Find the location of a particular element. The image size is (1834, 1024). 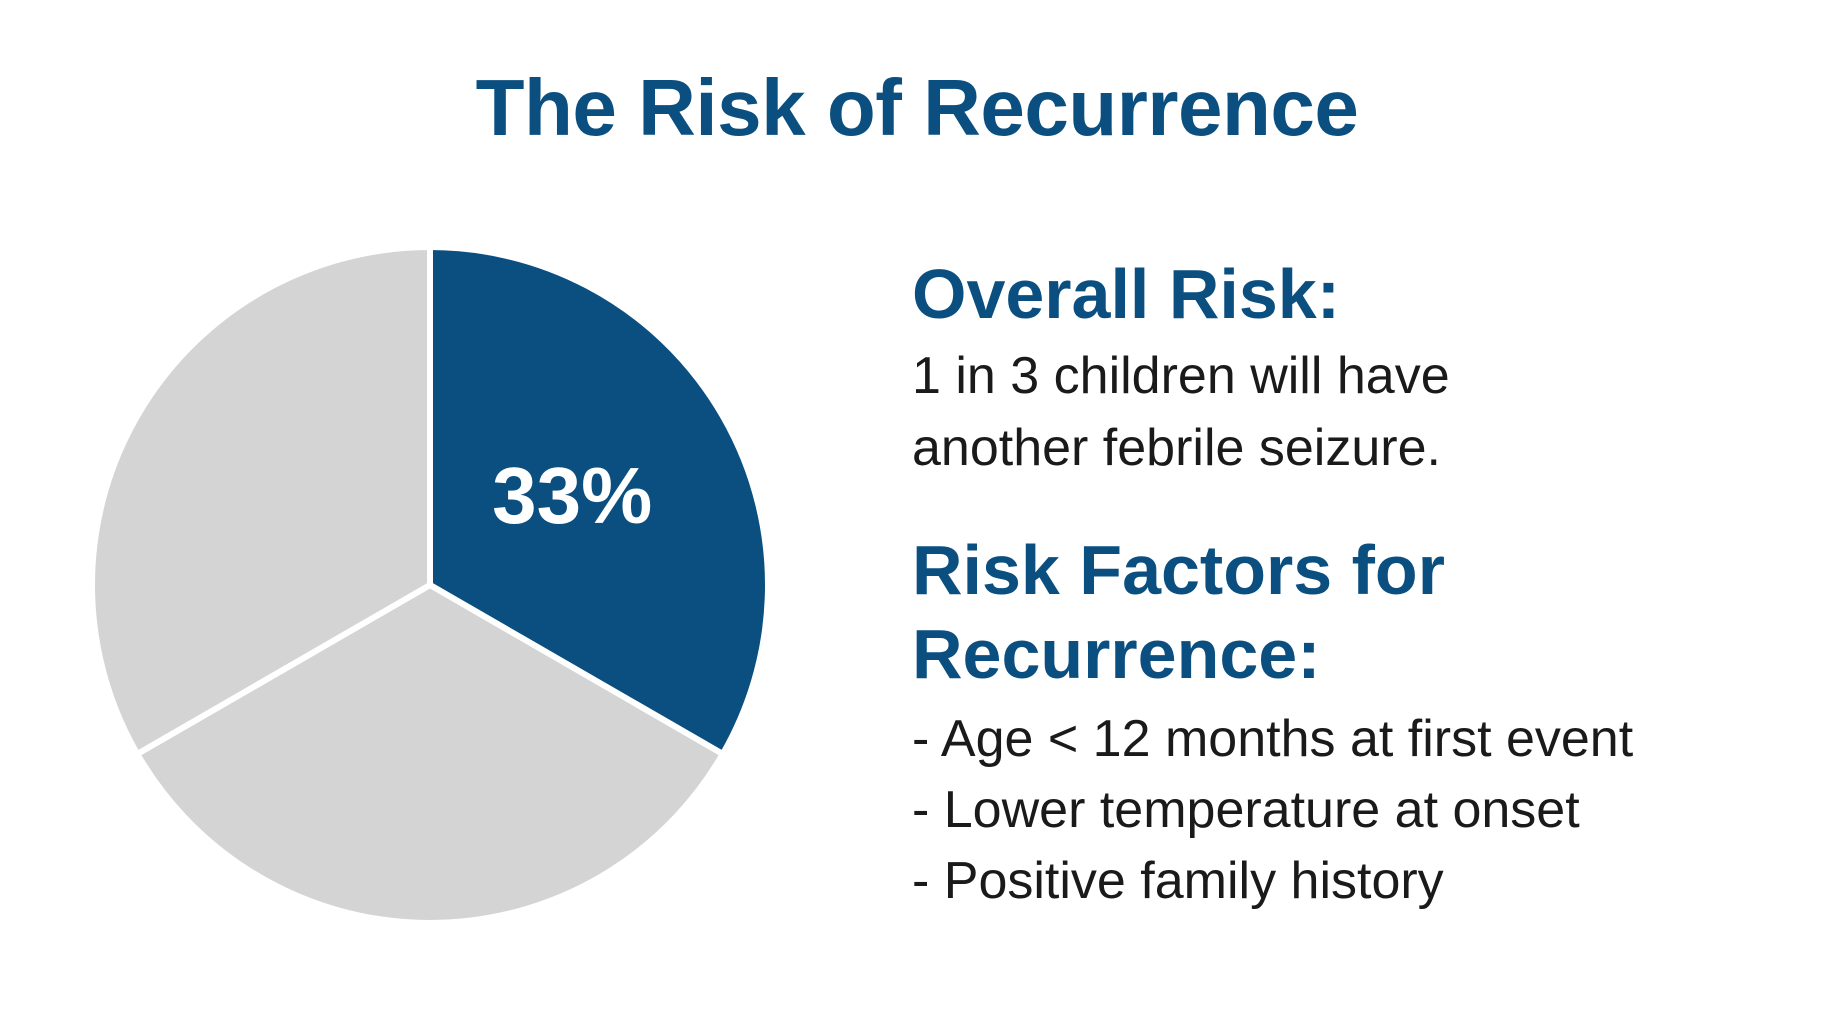

risk-factors-heading: Risk Factors for Recurrence: is located at coordinates (1352, 612).